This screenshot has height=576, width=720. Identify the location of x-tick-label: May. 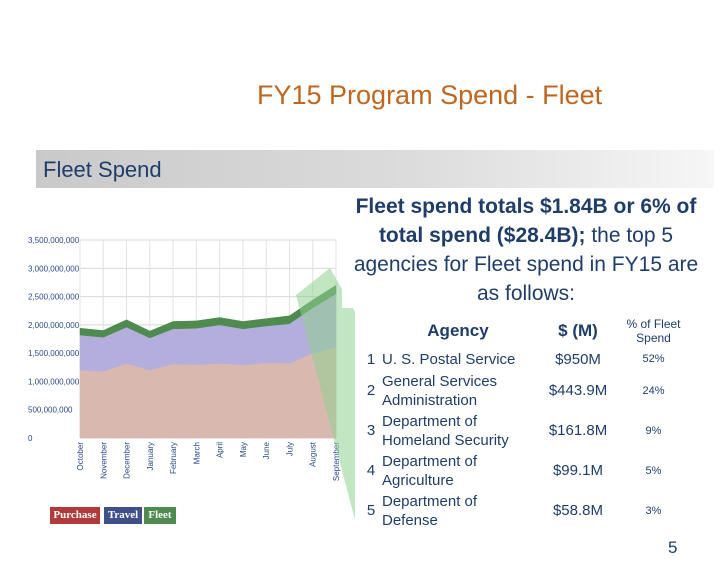
(243, 449).